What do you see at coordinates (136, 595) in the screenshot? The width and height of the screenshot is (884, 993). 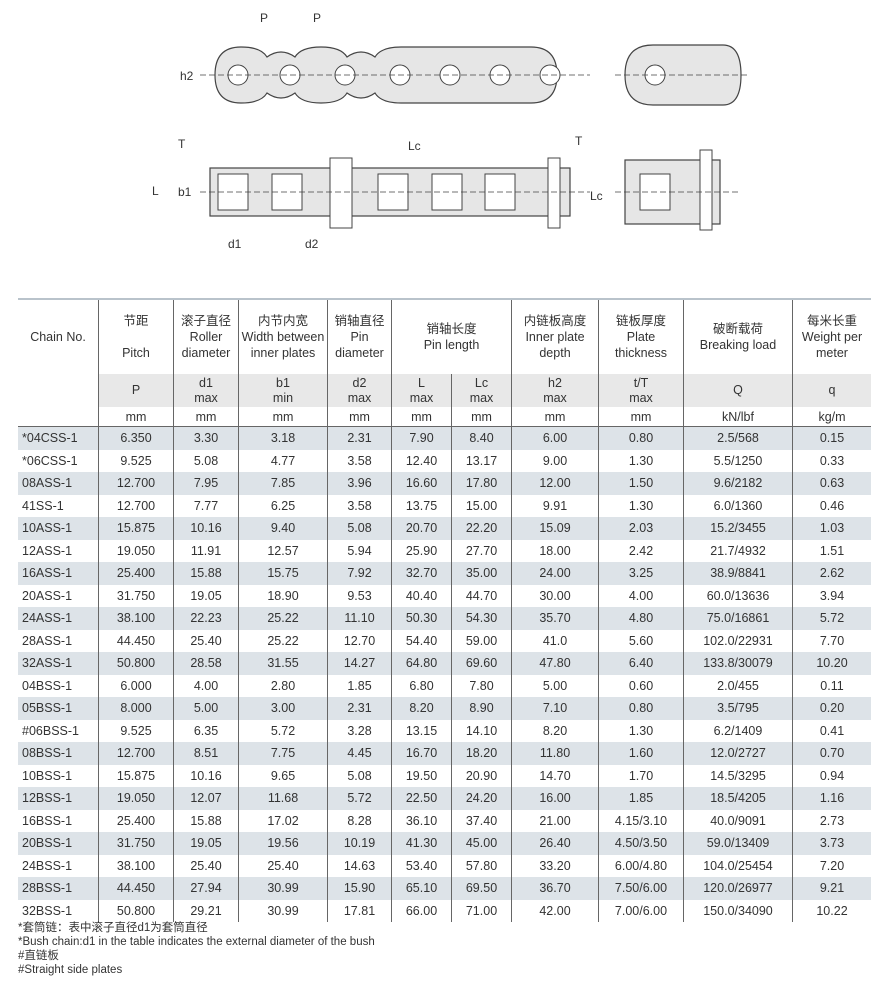 I see `value-cell: 31.750` at bounding box center [136, 595].